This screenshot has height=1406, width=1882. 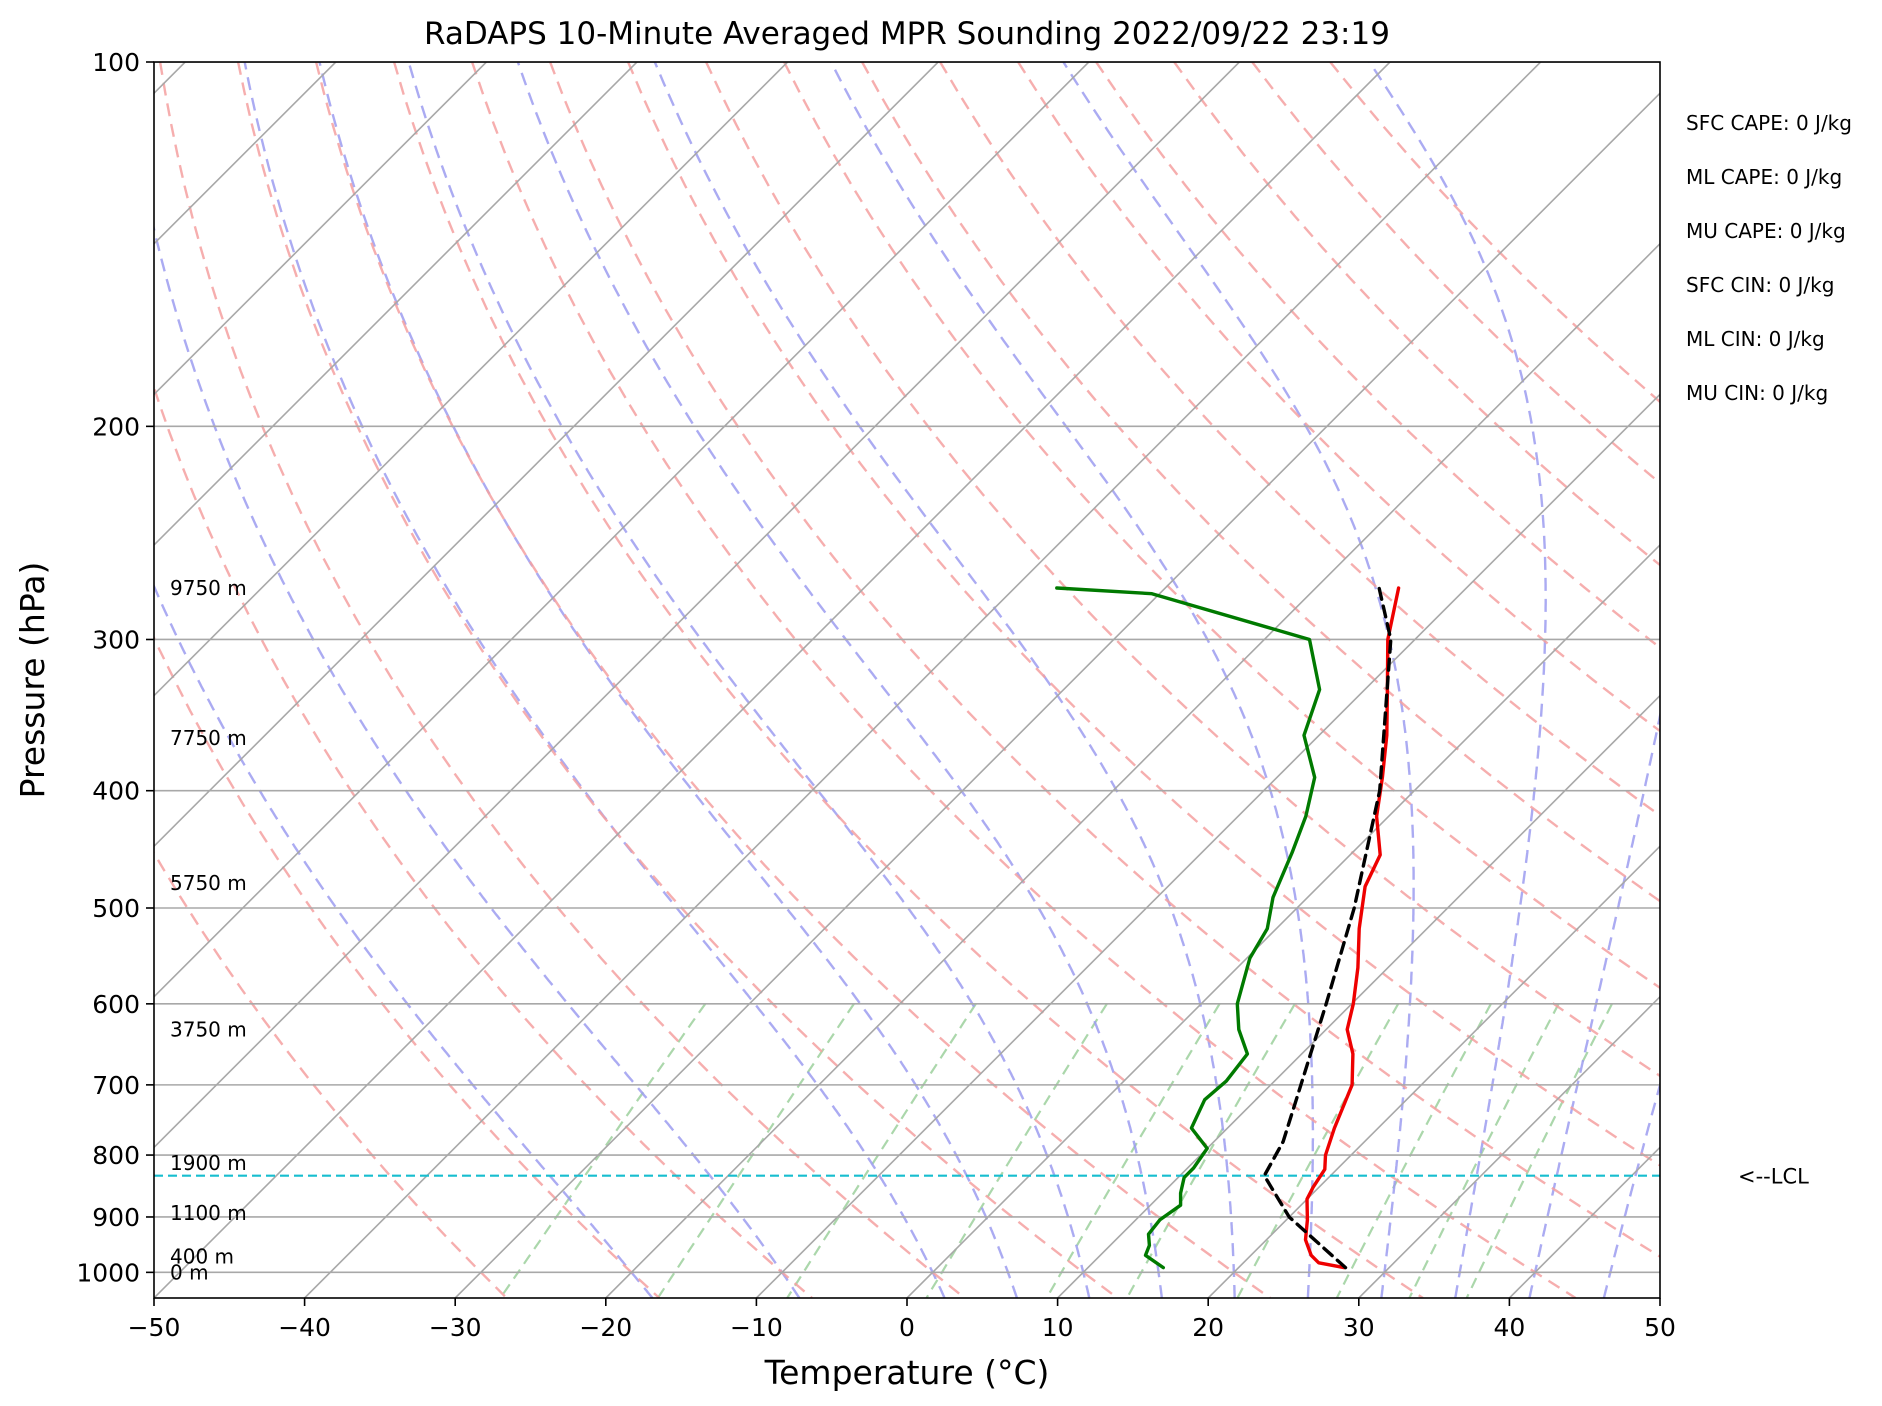 What do you see at coordinates (116, 1004) in the screenshot?
I see `y-tick-label: 600` at bounding box center [116, 1004].